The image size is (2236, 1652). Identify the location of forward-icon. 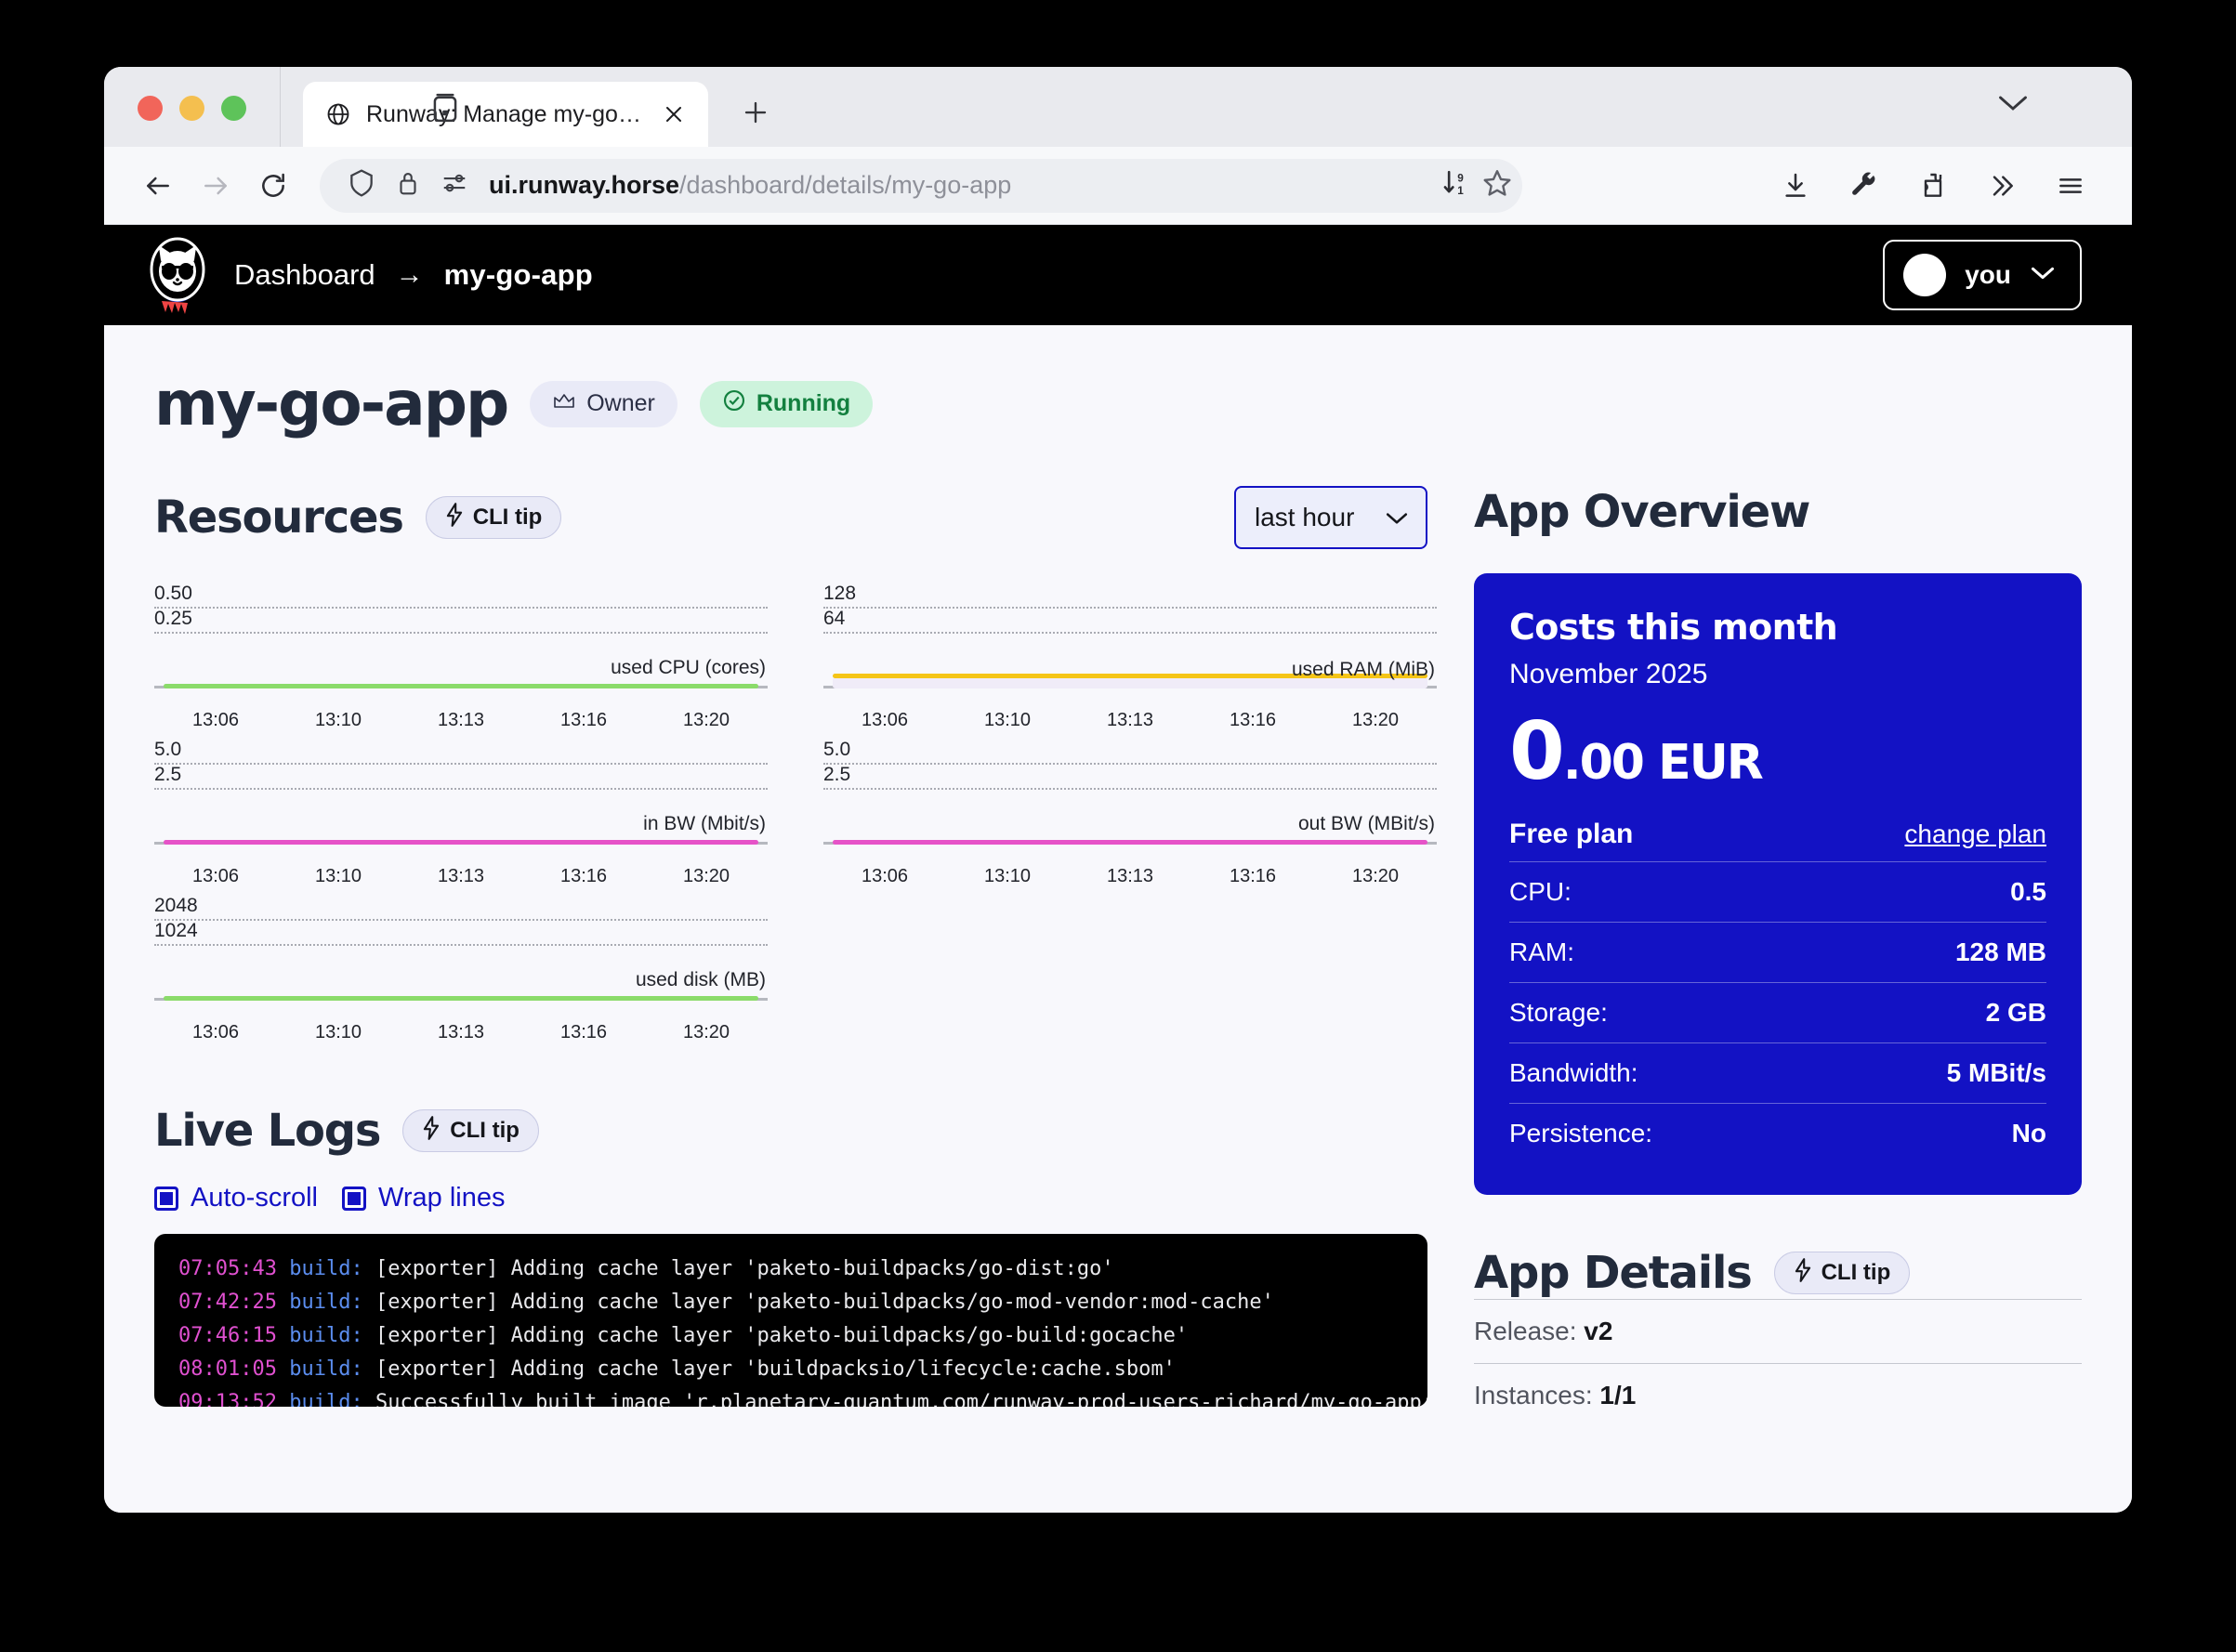
(216, 186).